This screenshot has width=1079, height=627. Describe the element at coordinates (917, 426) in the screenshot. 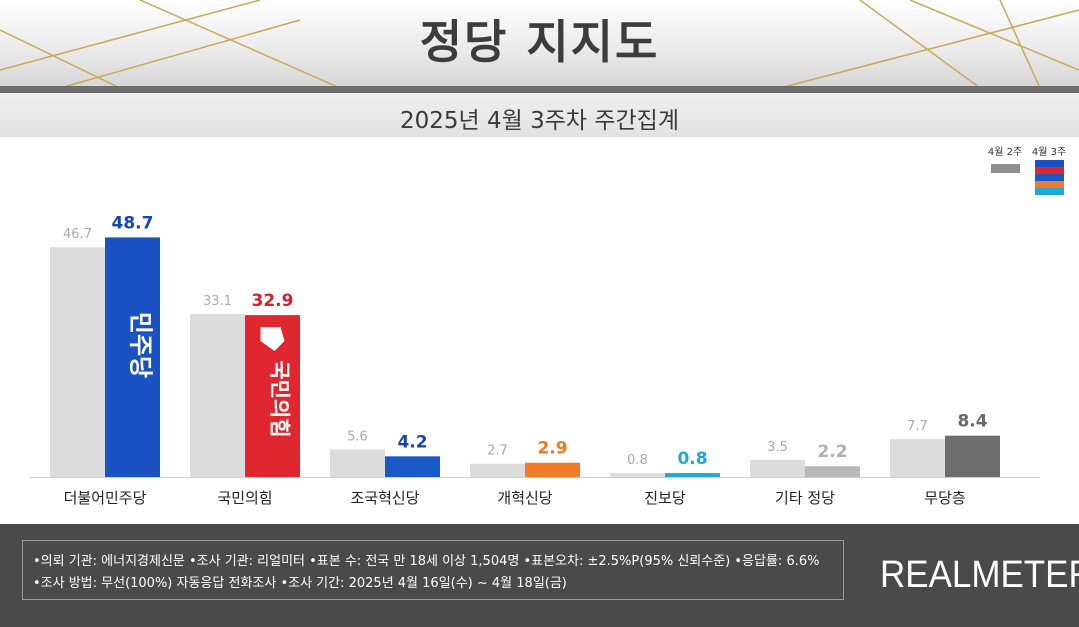

I see `value-label-prev-6: 7.7` at that location.